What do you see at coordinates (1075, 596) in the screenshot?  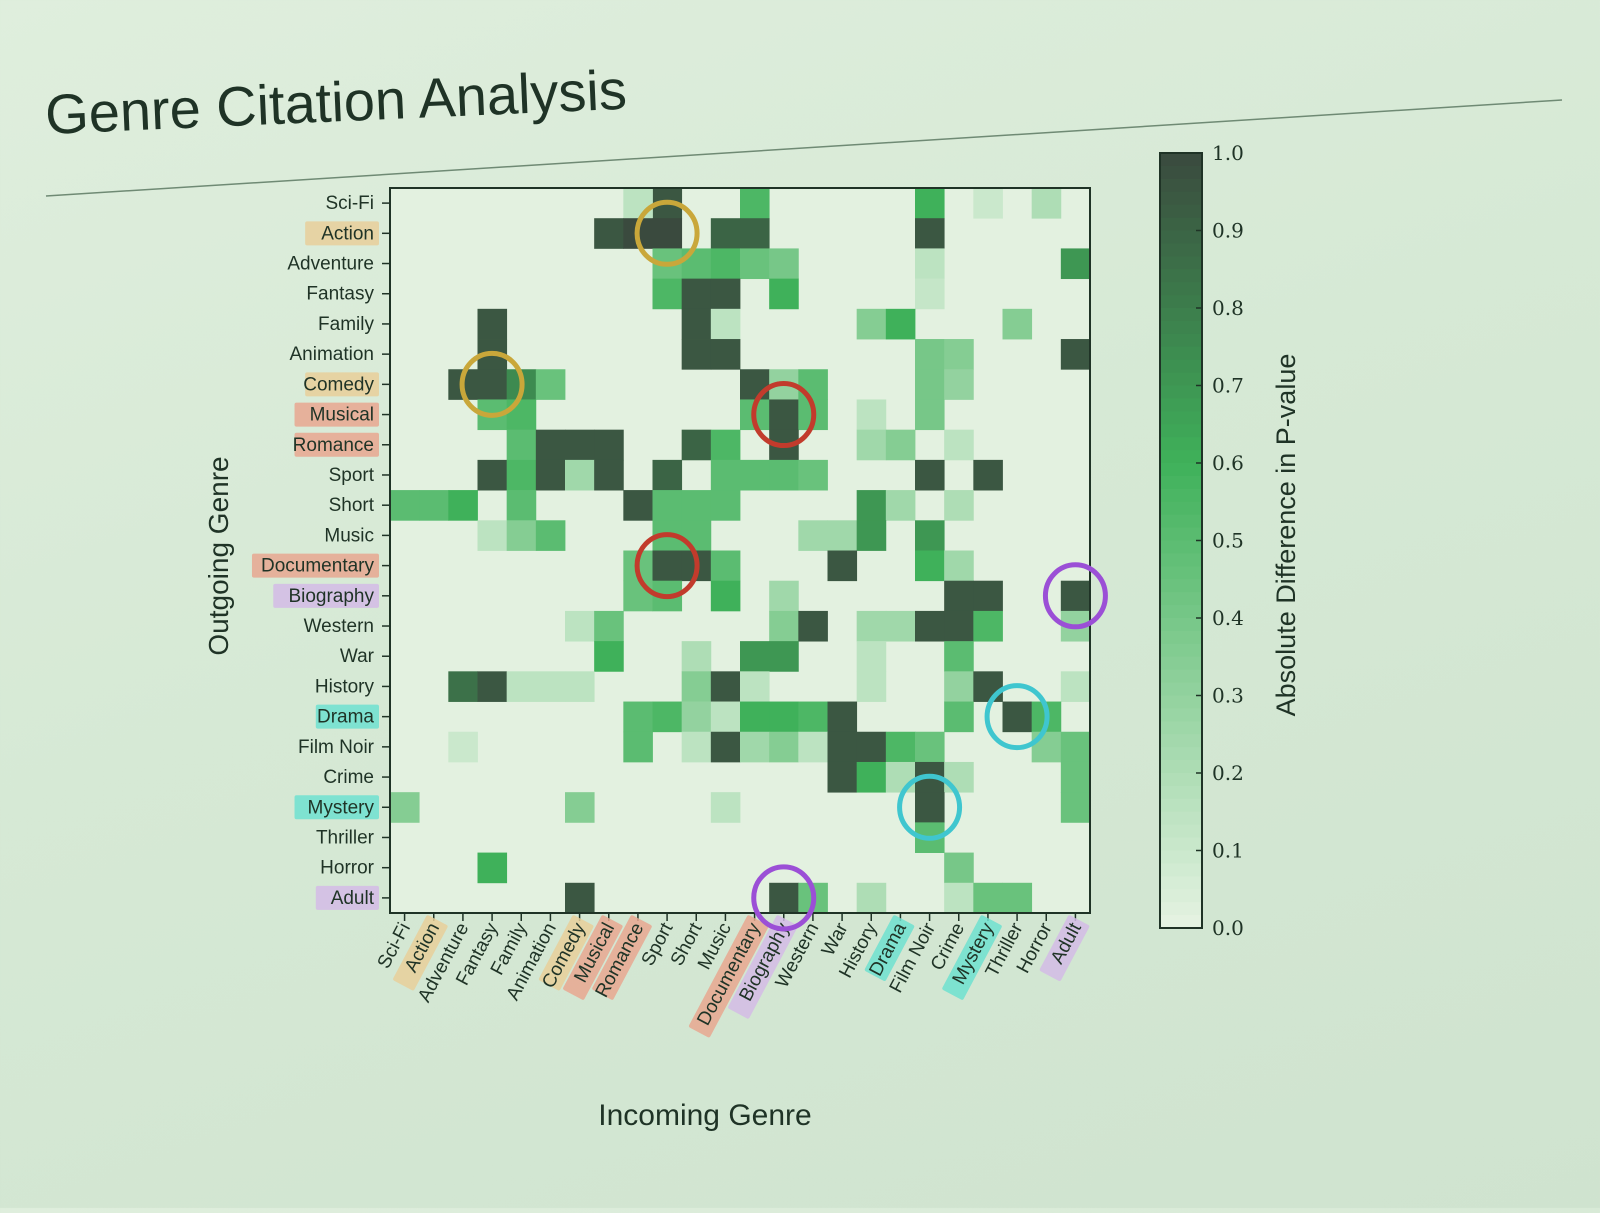 I see `highlight-circle-biography-adult` at bounding box center [1075, 596].